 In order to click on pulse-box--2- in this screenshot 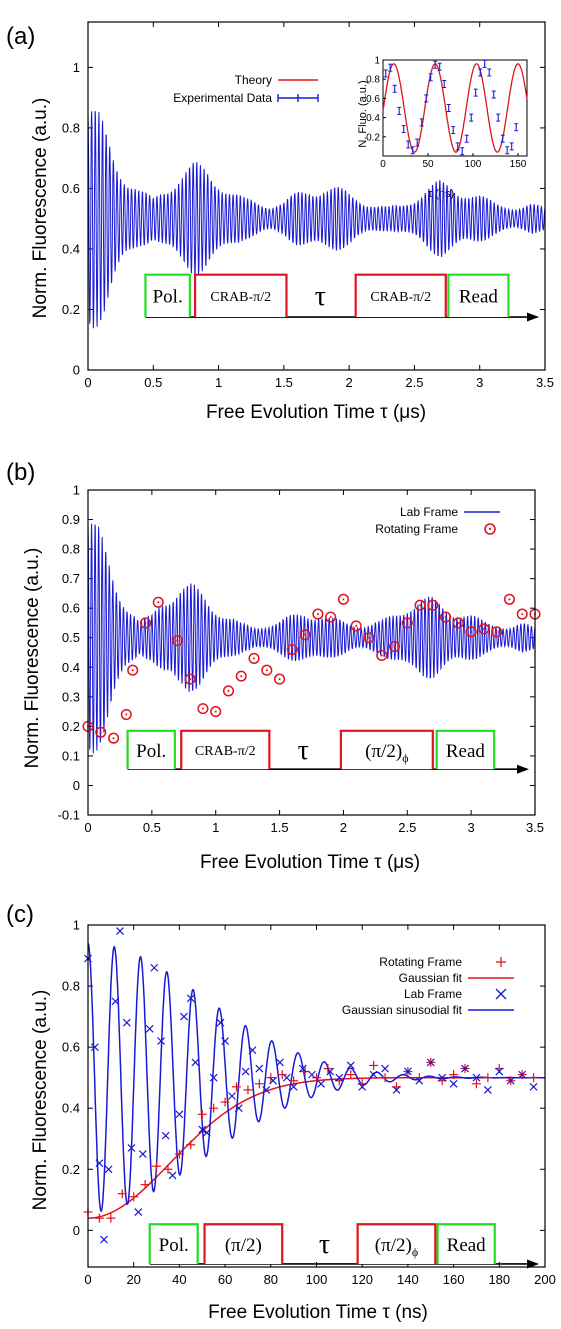, I will do `click(386, 749)`.